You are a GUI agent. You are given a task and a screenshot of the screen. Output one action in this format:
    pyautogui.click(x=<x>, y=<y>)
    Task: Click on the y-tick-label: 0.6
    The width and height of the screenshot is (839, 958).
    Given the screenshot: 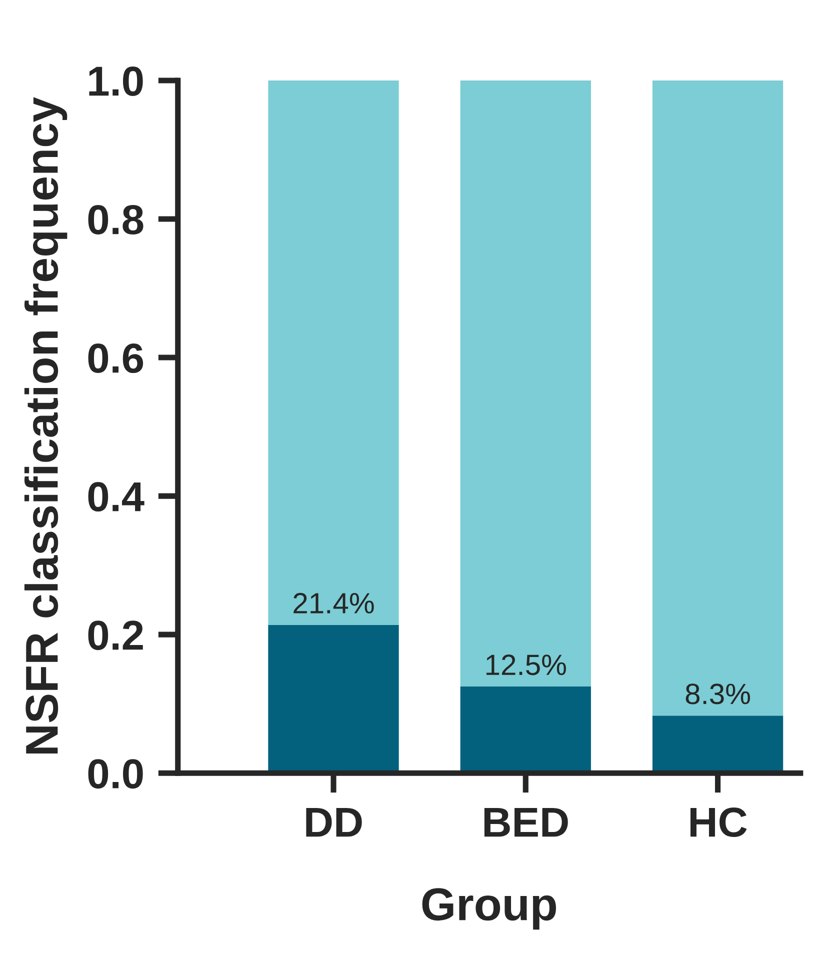 What is the action you would take?
    pyautogui.click(x=116, y=359)
    